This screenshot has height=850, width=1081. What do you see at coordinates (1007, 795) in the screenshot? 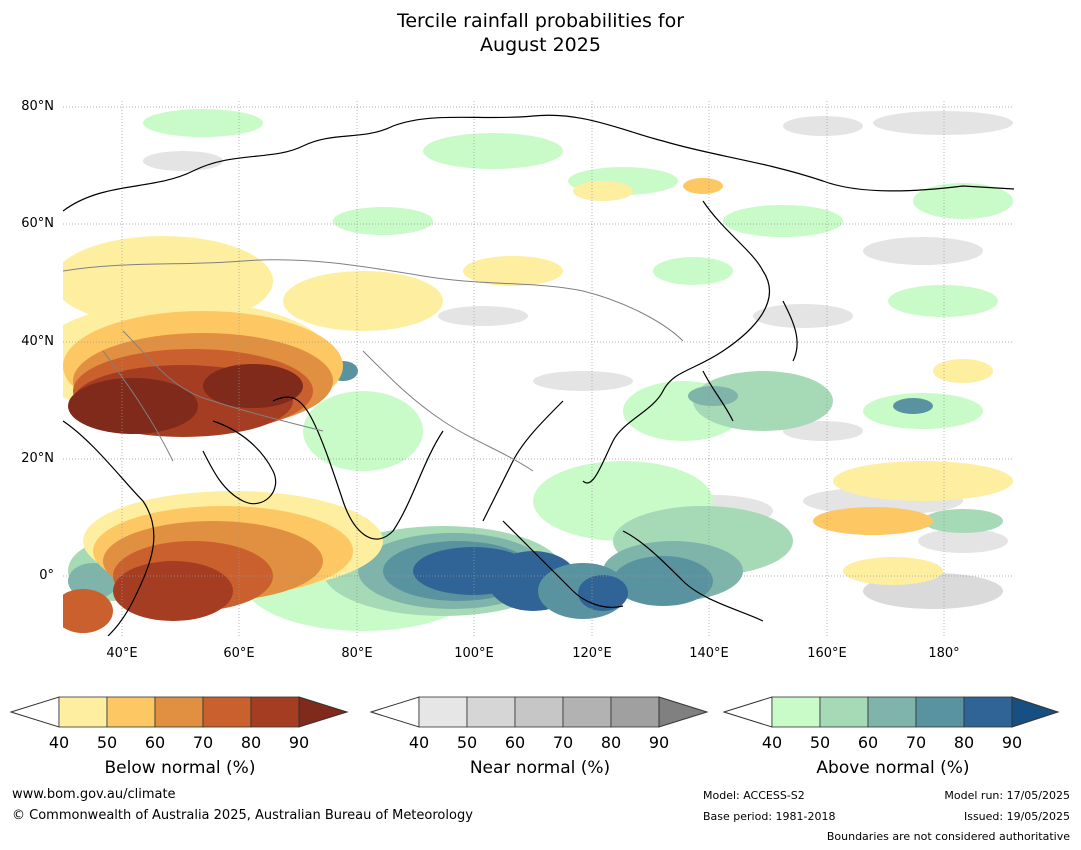
I see `model-run-text: Model run: 17/05/2025` at bounding box center [1007, 795].